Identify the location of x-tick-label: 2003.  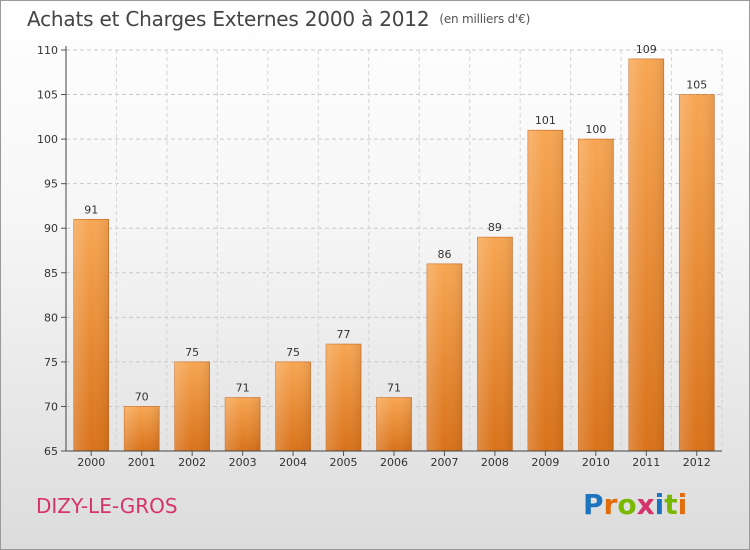
(243, 462).